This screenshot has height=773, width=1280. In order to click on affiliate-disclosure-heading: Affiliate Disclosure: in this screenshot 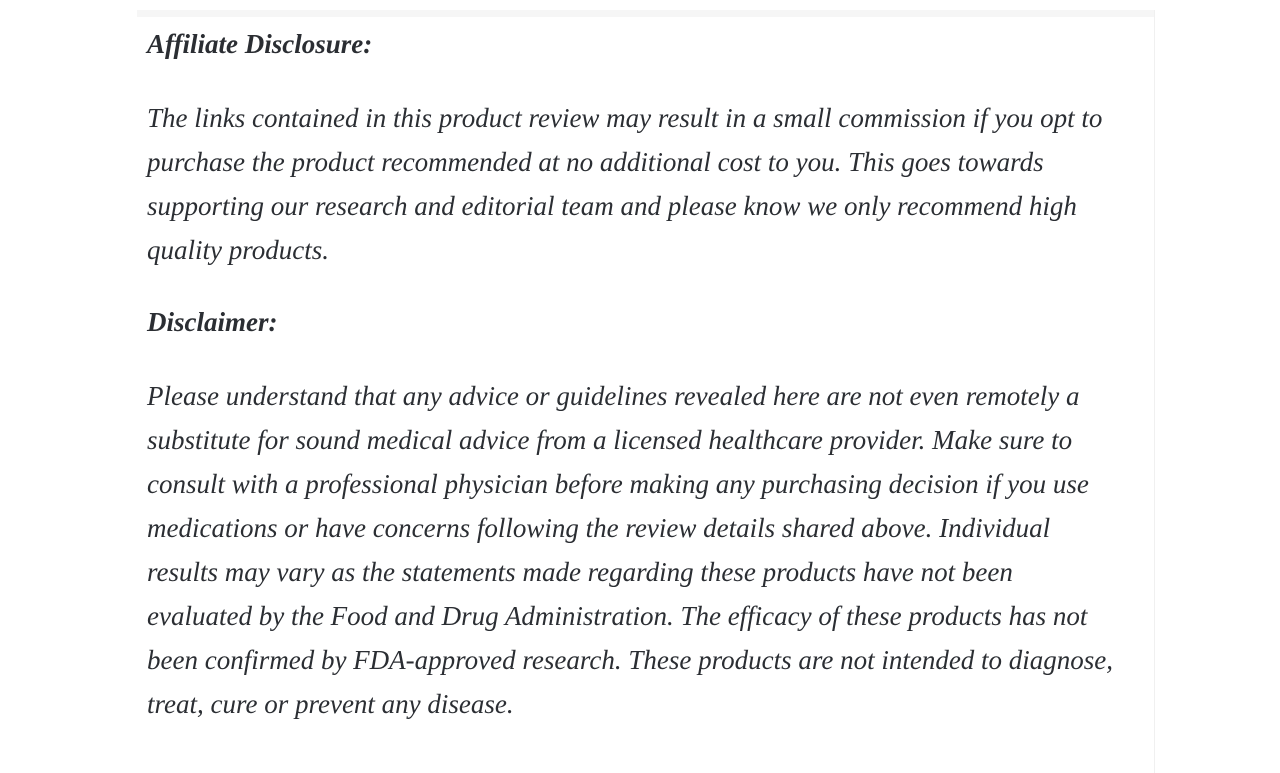, I will do `click(260, 44)`.